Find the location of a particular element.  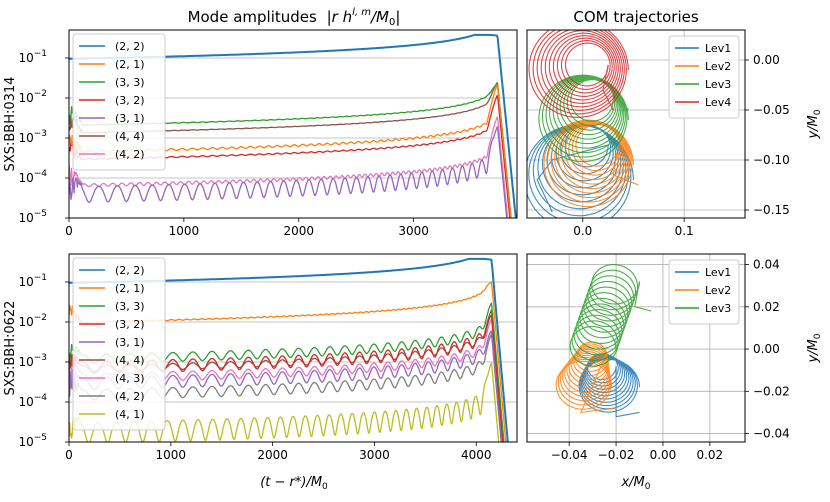

com-track-lev2 is located at coordinates (591, 163).